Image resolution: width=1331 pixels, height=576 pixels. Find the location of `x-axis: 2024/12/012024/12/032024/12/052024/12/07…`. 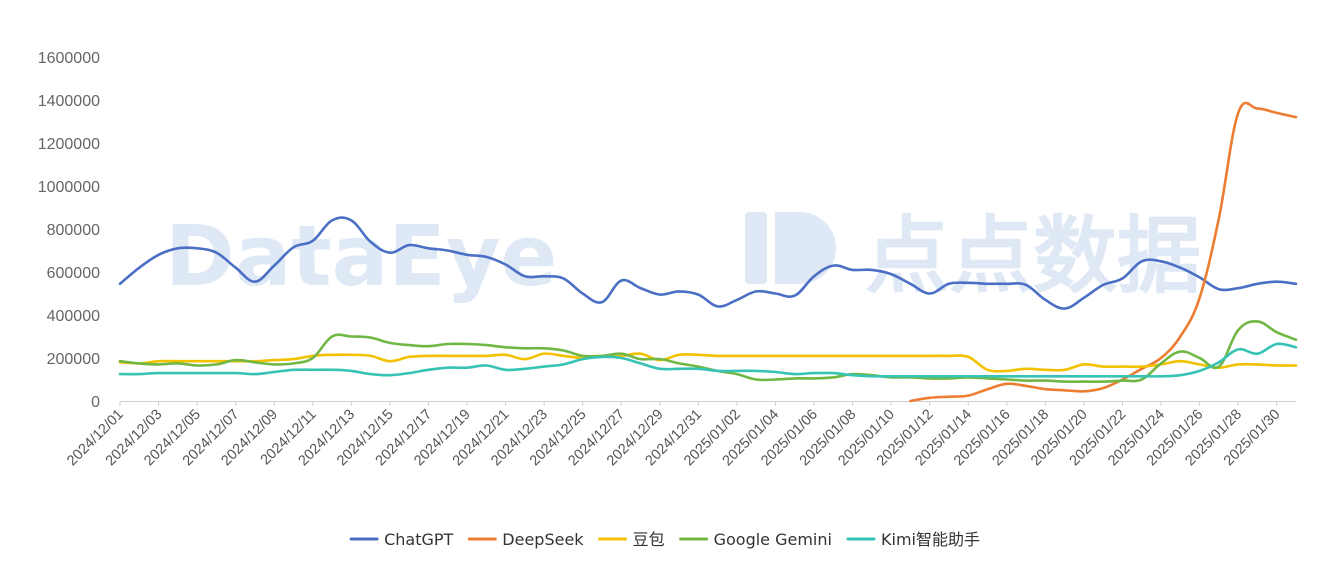

x-axis: 2024/12/012024/12/032024/12/052024/12/07… is located at coordinates (680, 435).